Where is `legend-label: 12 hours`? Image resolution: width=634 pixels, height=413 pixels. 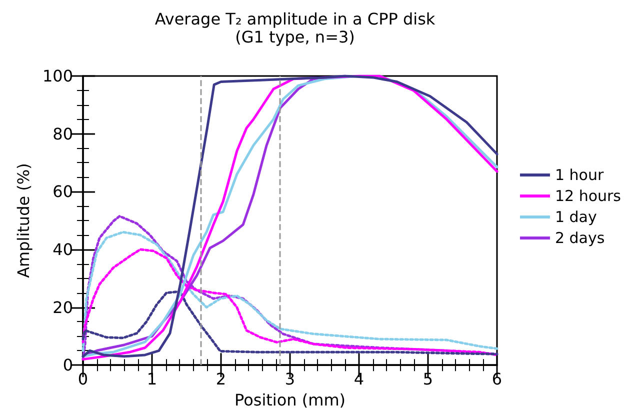
legend-label: 12 hours is located at coordinates (588, 196).